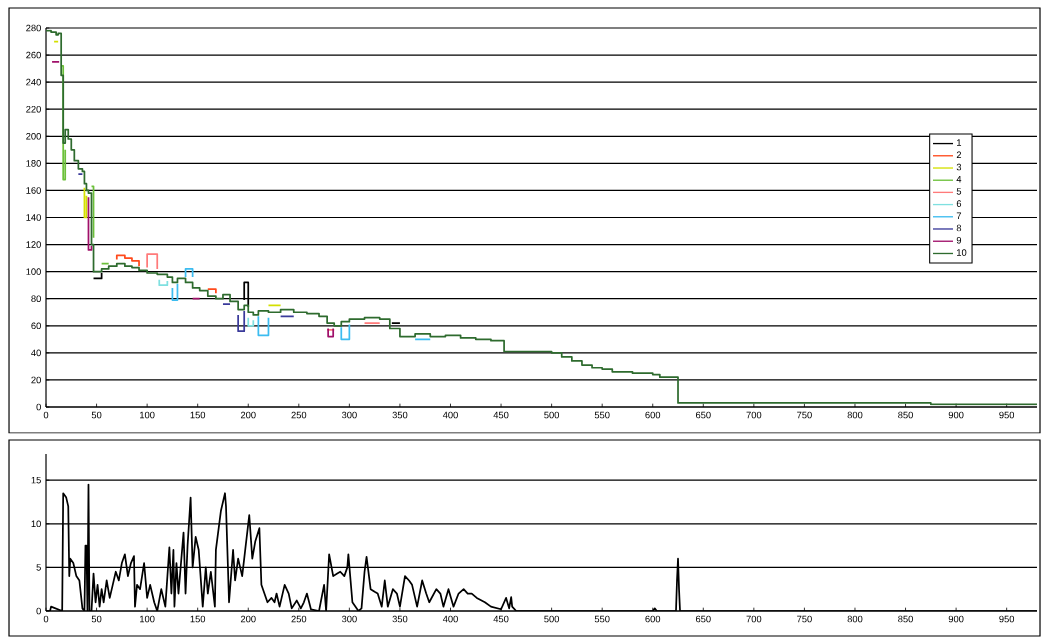 This screenshot has height=637, width=1041. I want to click on y-tick-label: 160, so click(33, 190).